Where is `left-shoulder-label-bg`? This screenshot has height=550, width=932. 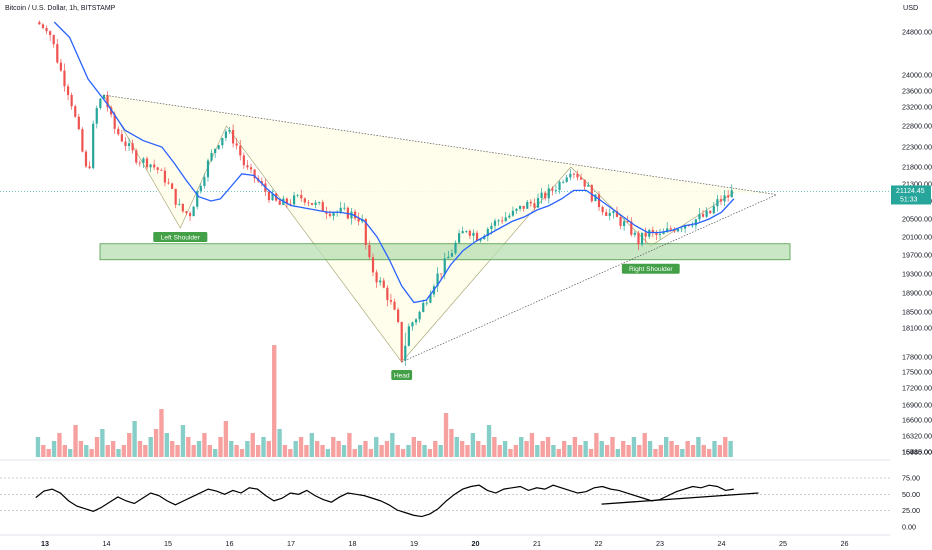
left-shoulder-label-bg is located at coordinates (180, 237).